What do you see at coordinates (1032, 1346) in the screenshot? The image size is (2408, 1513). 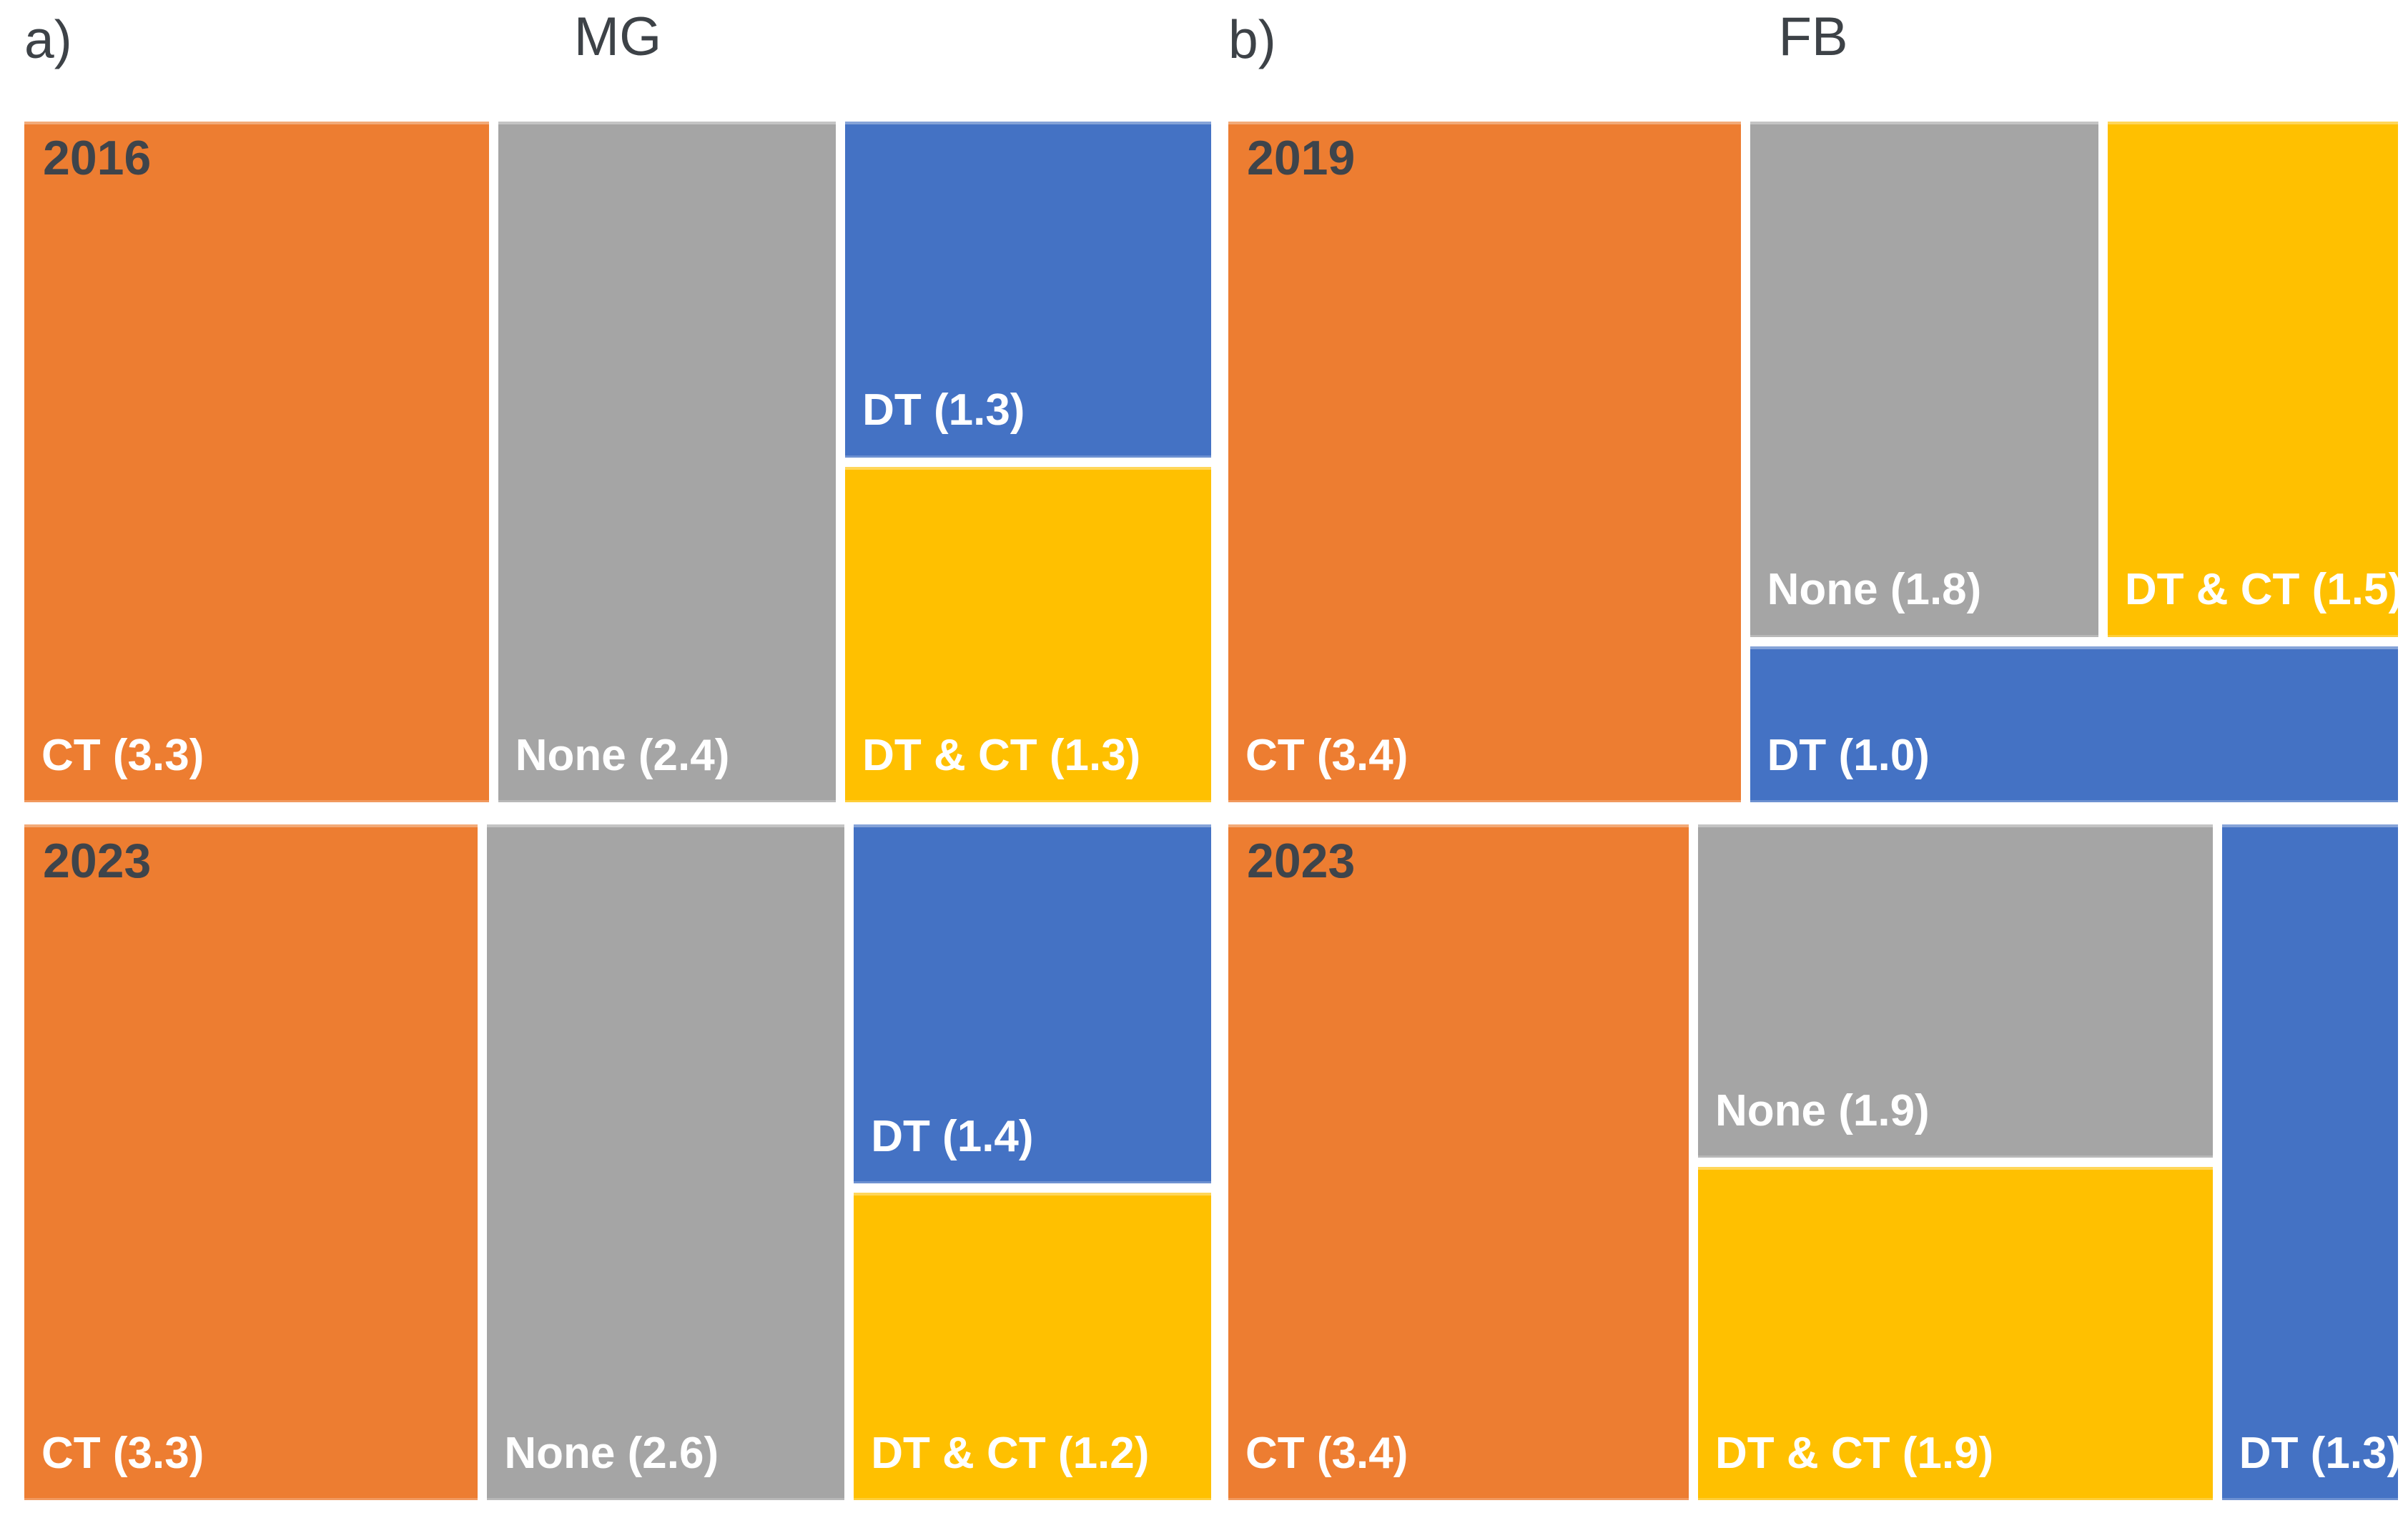 I see `treemap-rect-dt-ct: DT & CT (1.2)` at bounding box center [1032, 1346].